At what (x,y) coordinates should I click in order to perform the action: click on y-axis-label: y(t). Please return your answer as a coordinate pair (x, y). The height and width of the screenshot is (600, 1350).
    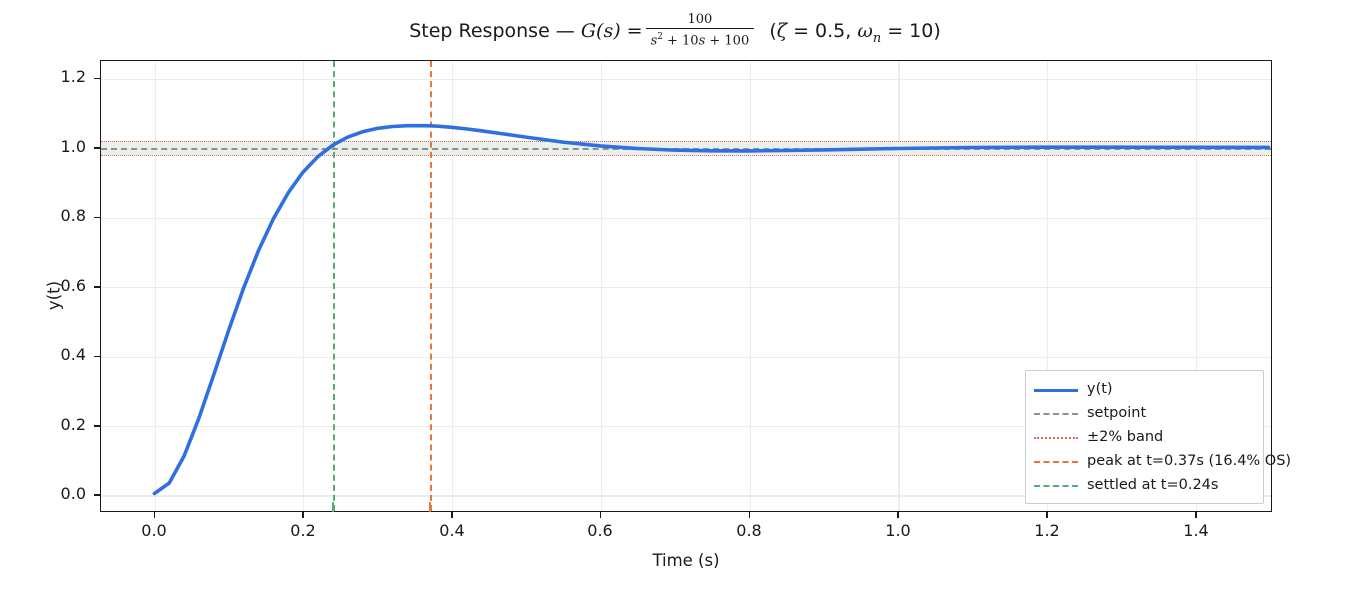
    Looking at the image, I should click on (54, 295).